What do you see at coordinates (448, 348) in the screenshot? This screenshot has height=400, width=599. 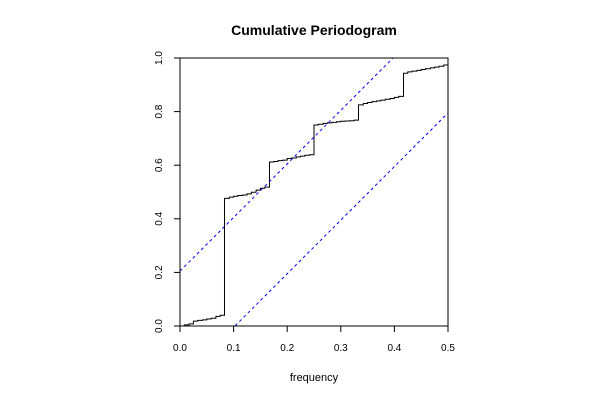 I see `x-tick-label: 0.5` at bounding box center [448, 348].